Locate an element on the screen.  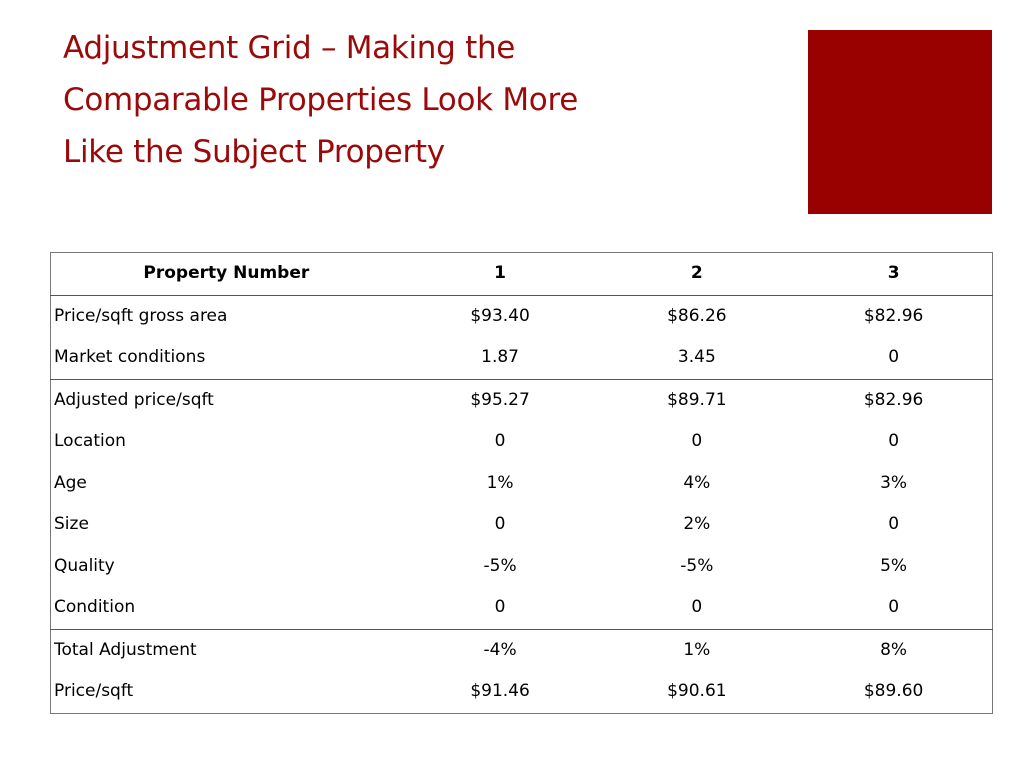
cell-value: $90.61 is located at coordinates (697, 691).